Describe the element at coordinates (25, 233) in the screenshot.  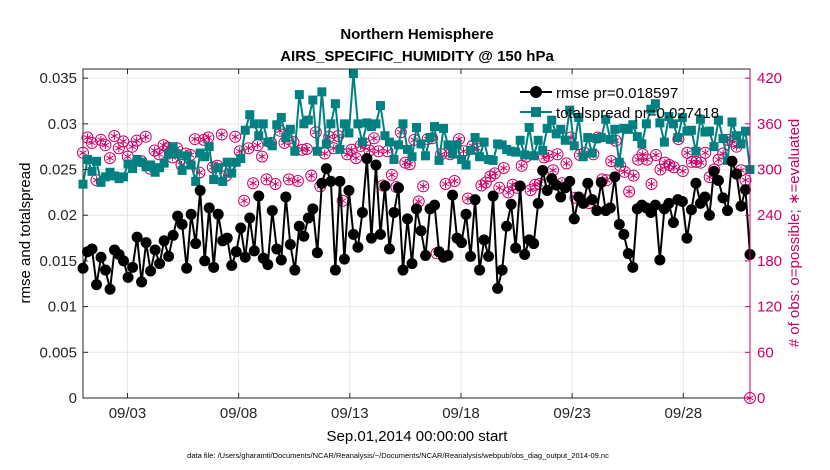
I see `y-axis-label: rmse and totalspread` at that location.